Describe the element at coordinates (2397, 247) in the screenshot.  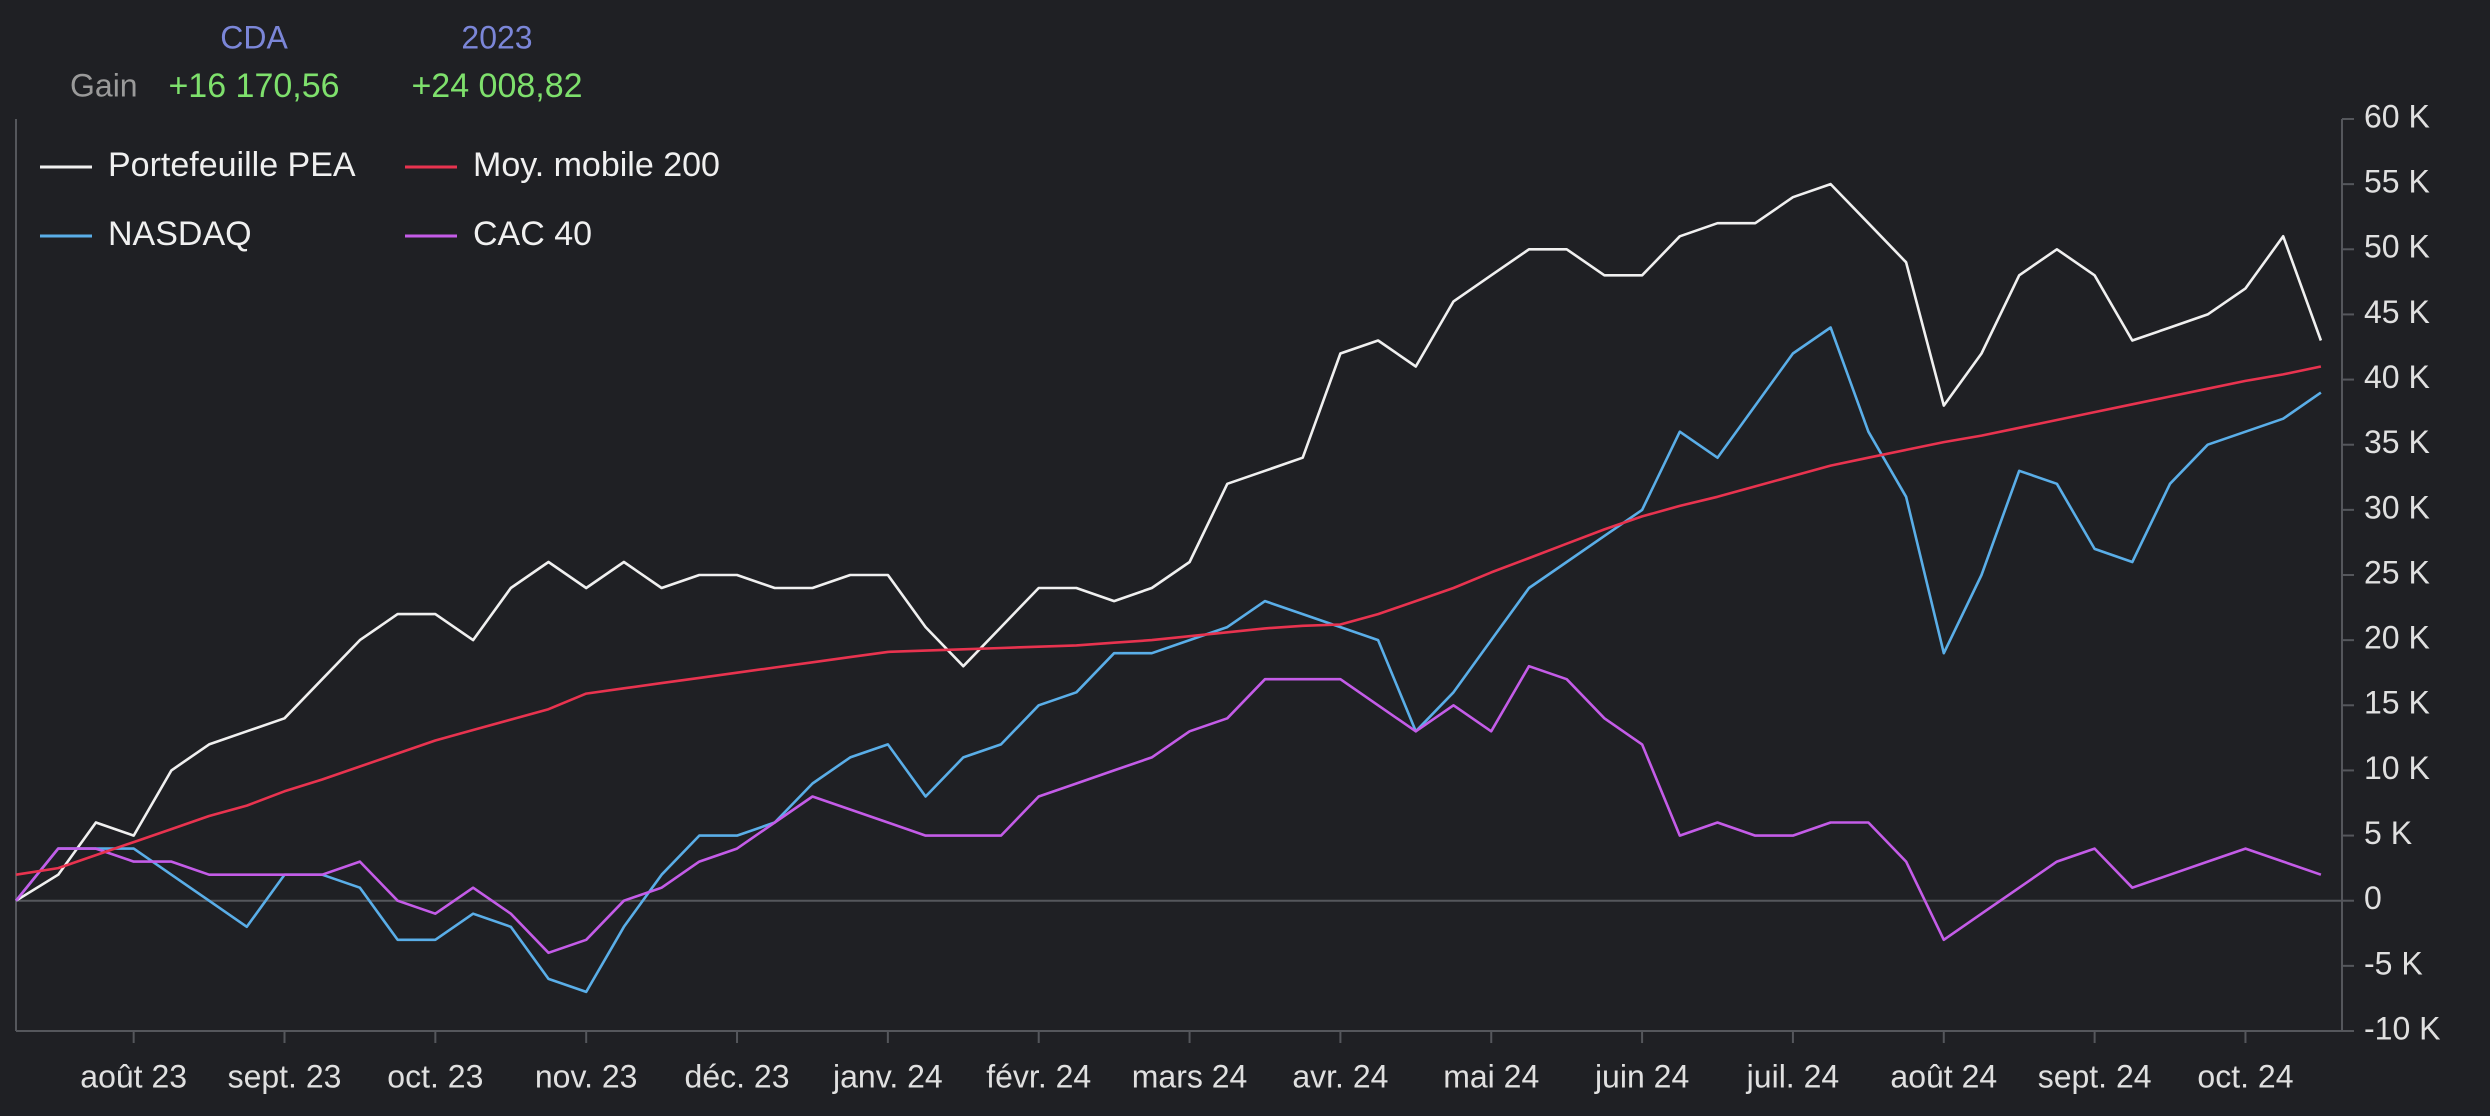
I see `y-tick-label: 50 K` at that location.